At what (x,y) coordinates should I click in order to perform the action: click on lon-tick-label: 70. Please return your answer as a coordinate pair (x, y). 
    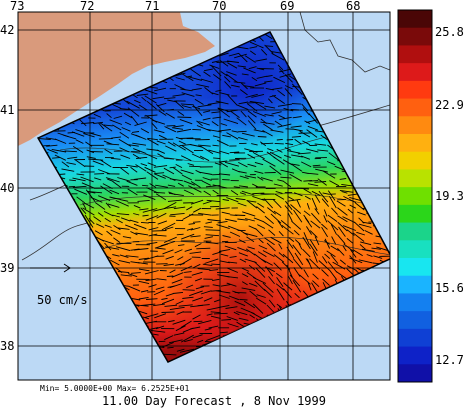
    Looking at the image, I should click on (219, 6).